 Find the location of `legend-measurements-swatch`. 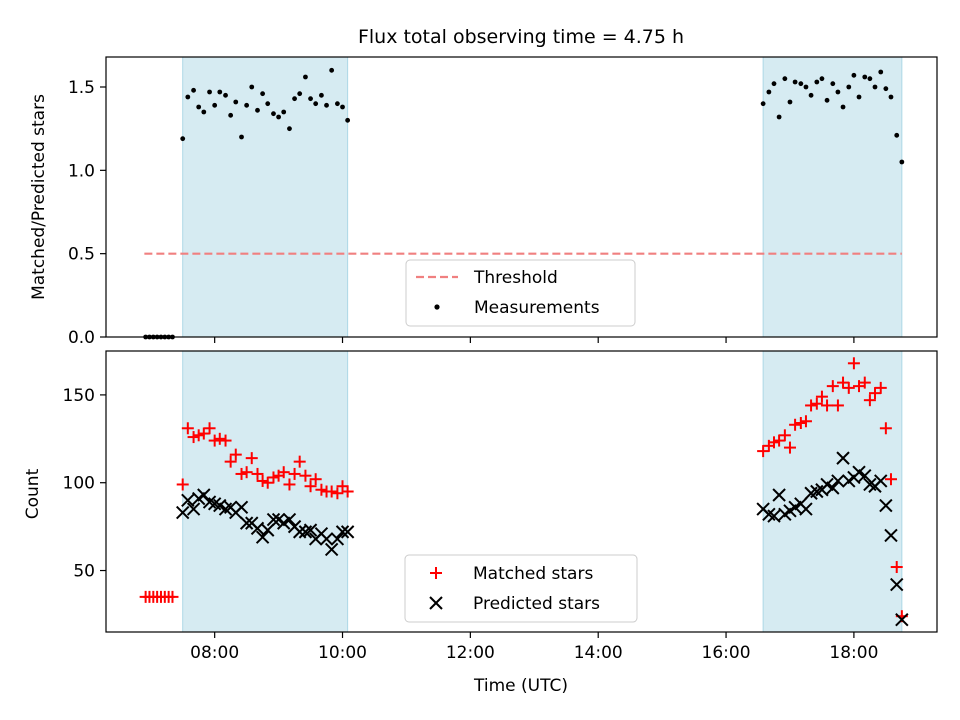

legend-measurements-swatch is located at coordinates (437, 307).